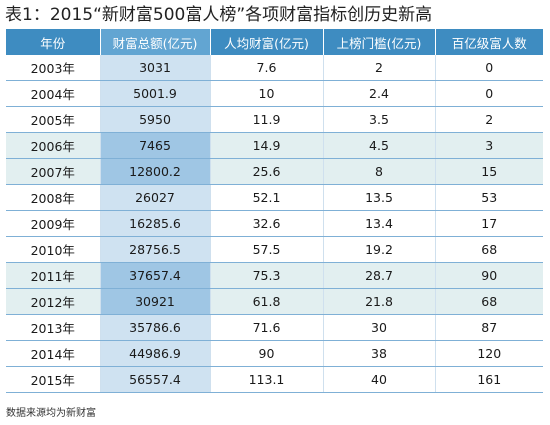 The height and width of the screenshot is (425, 550). I want to click on cell-per-capita-wealth: 113.1, so click(267, 379).